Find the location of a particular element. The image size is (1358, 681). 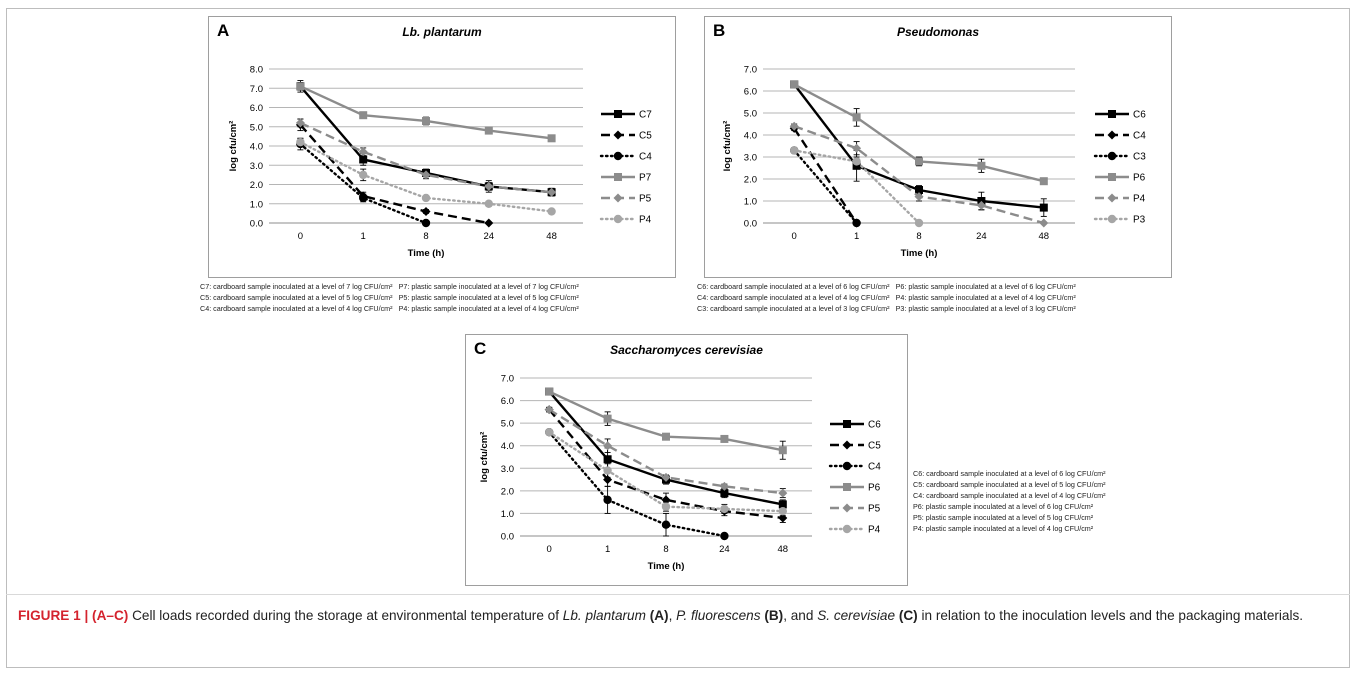

legend-label: C7 is located at coordinates (645, 115).